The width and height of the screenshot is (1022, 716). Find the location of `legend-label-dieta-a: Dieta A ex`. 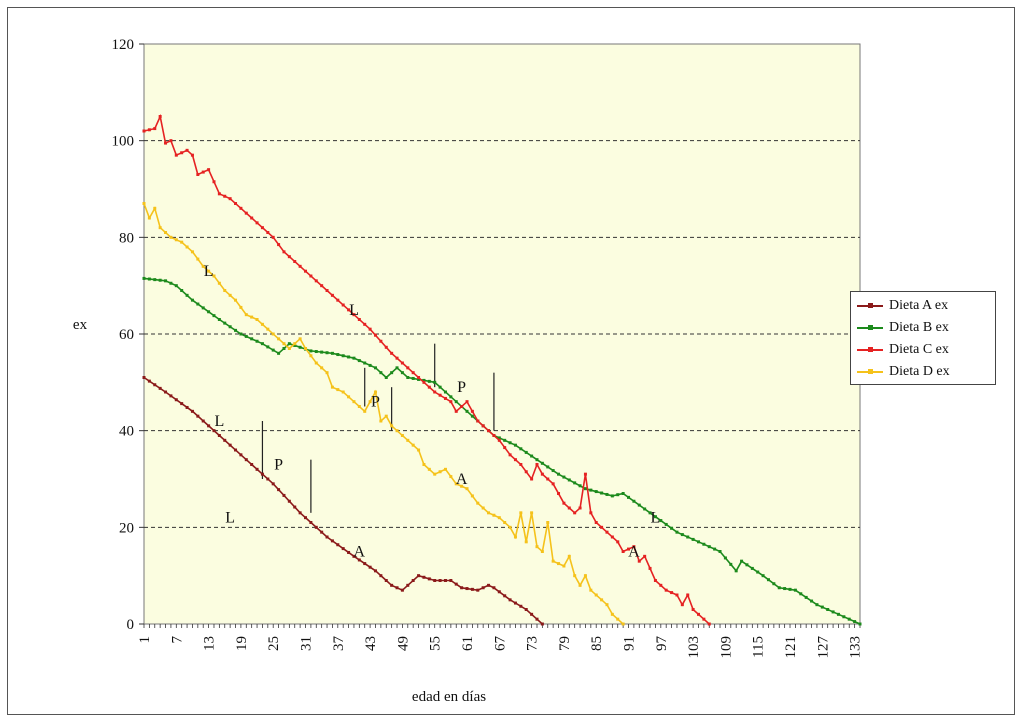

legend-label-dieta-a: Dieta A ex is located at coordinates (919, 305).